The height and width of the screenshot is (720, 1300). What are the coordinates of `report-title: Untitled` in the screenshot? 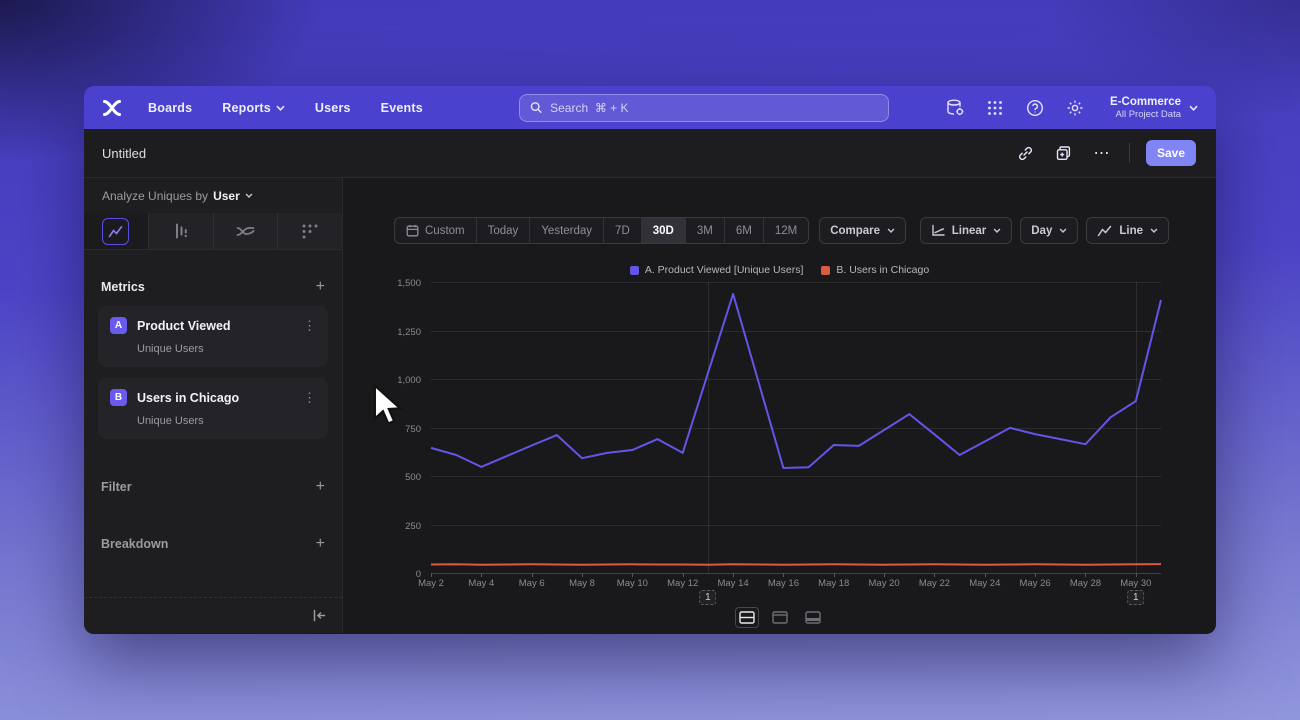 It's located at (124, 153).